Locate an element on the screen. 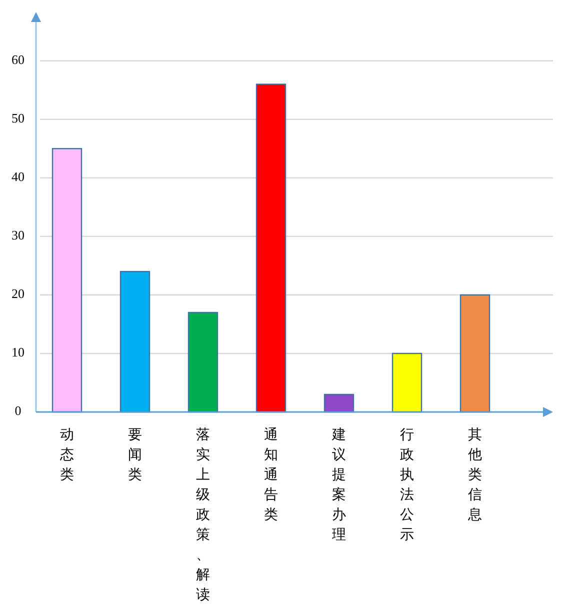  category-label: 动态类 is located at coordinates (67, 454).